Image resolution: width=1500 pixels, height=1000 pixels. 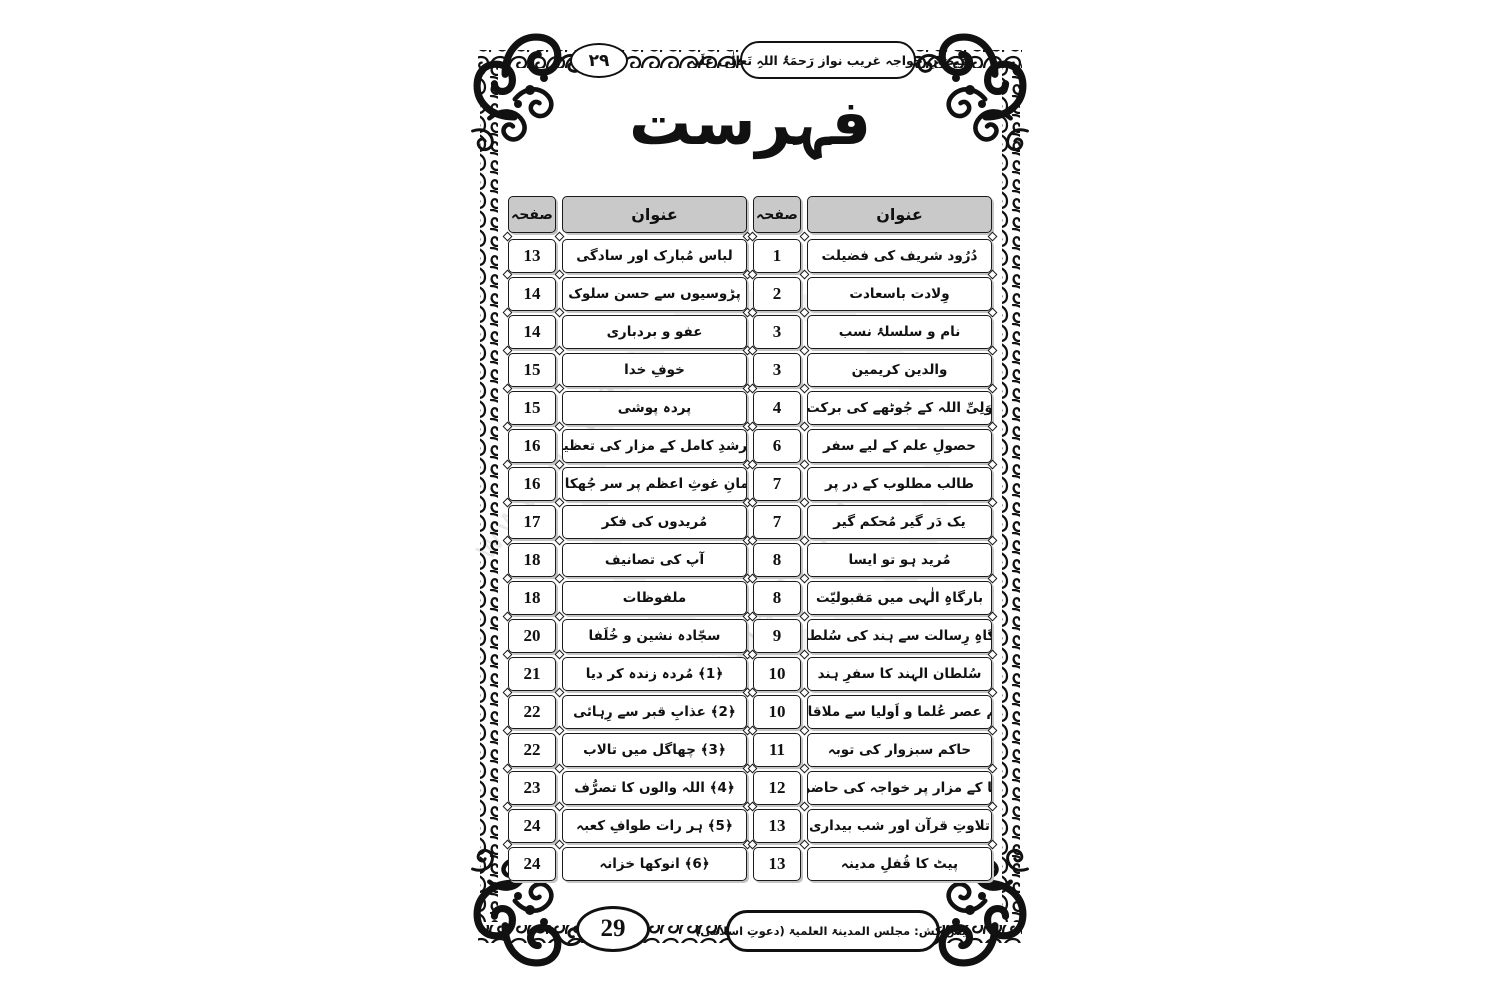 What do you see at coordinates (532, 674) in the screenshot?
I see `toc-page-number: 21` at bounding box center [532, 674].